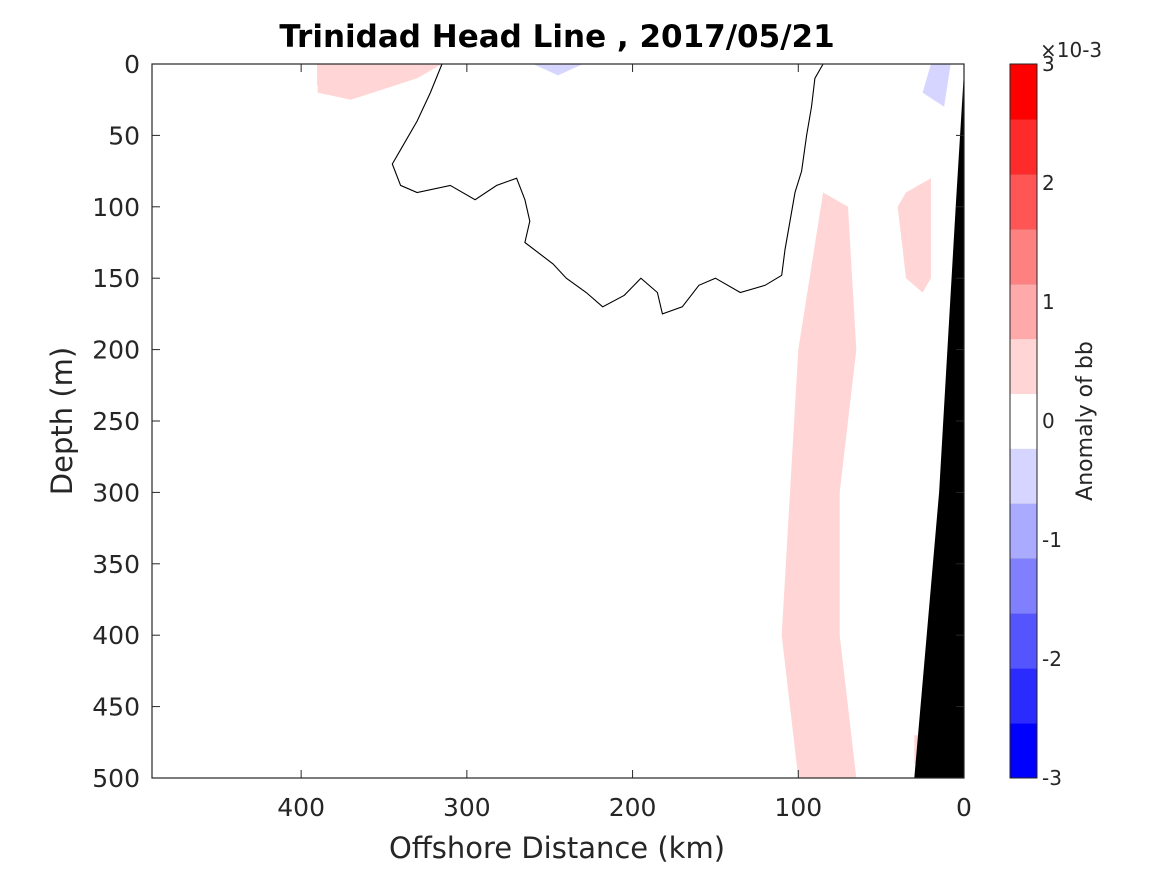 The width and height of the screenshot is (1167, 875). What do you see at coordinates (116, 421) in the screenshot?
I see `y-tick-label: 250` at bounding box center [116, 421].